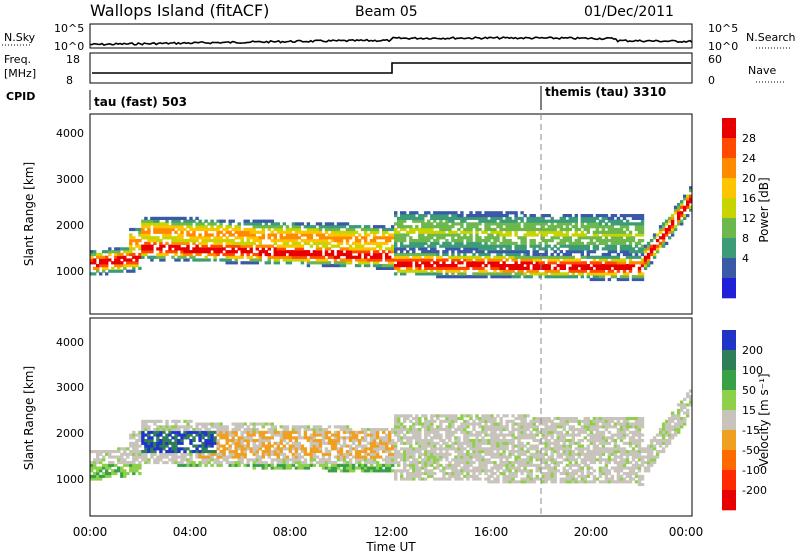  I want to click on velocity-cell-1941, so click(522, 460).